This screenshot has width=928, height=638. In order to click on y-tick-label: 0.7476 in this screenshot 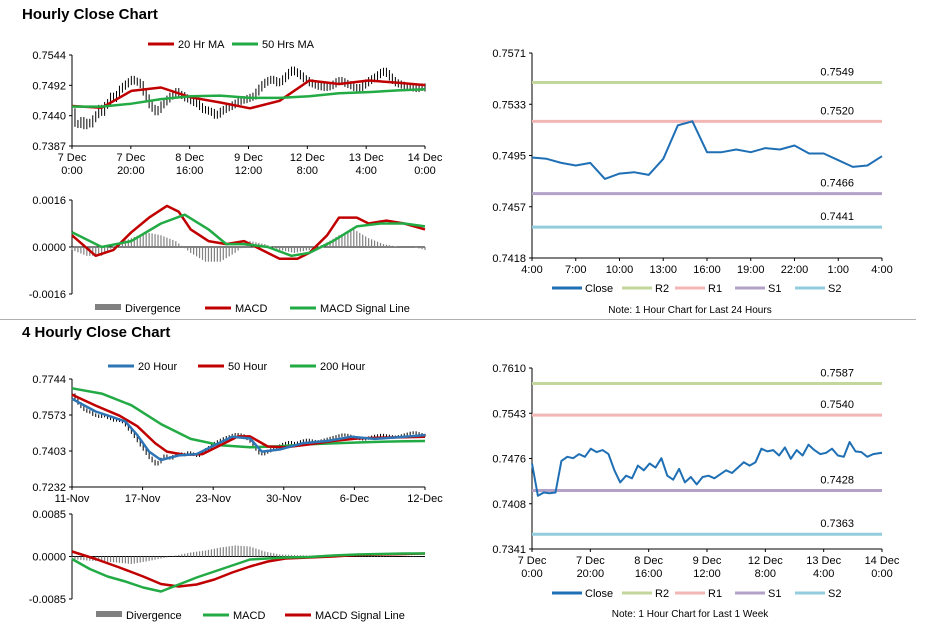, I will do `click(509, 460)`.